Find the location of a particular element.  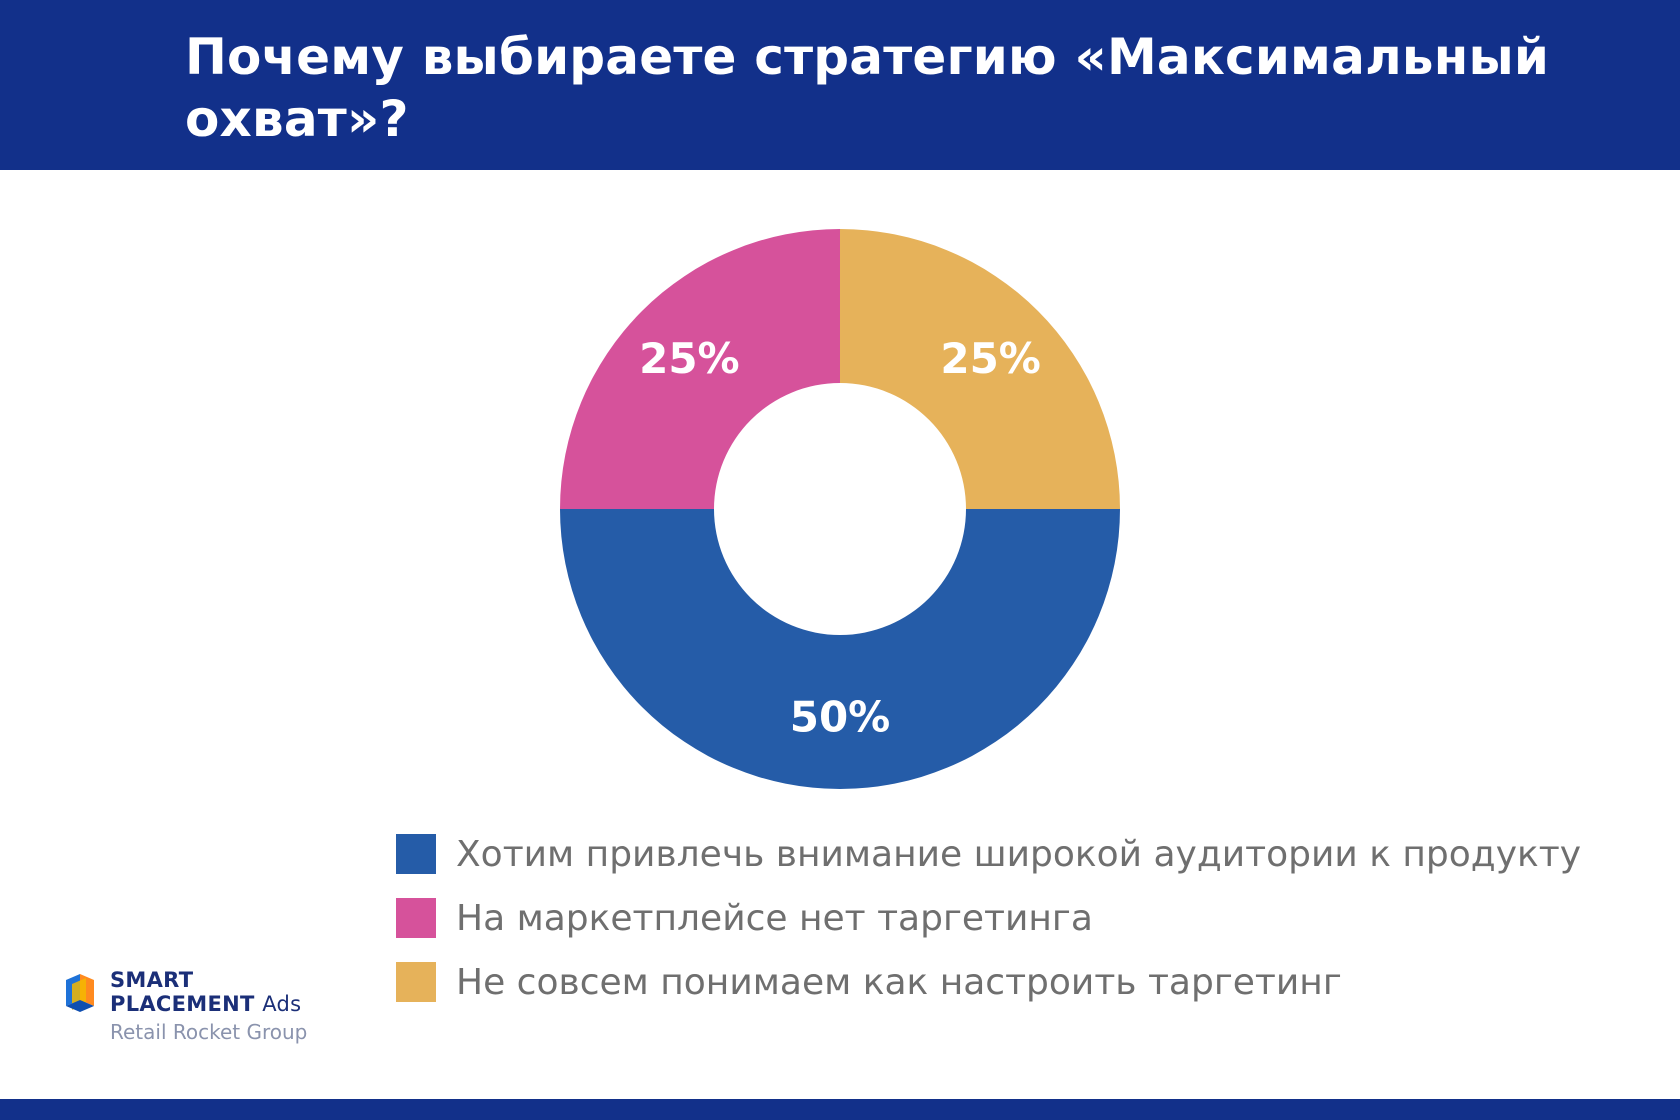

slice-no-targeting is located at coordinates (700, 369).